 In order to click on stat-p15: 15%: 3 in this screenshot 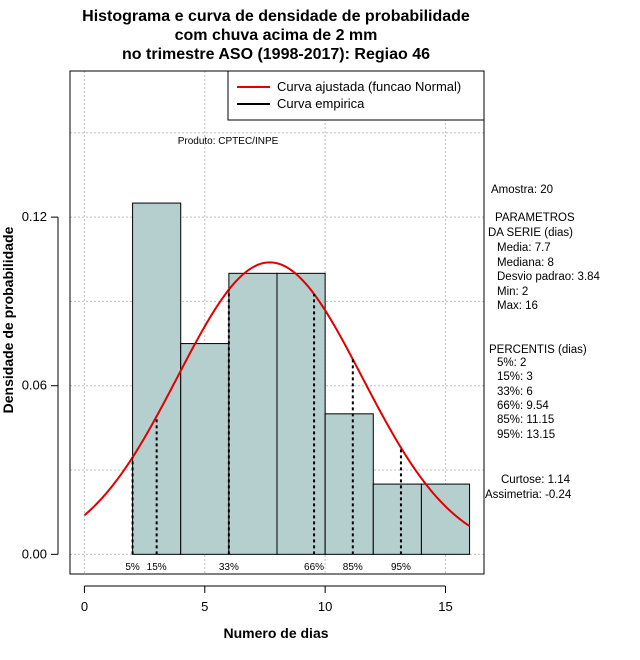, I will do `click(515, 377)`.